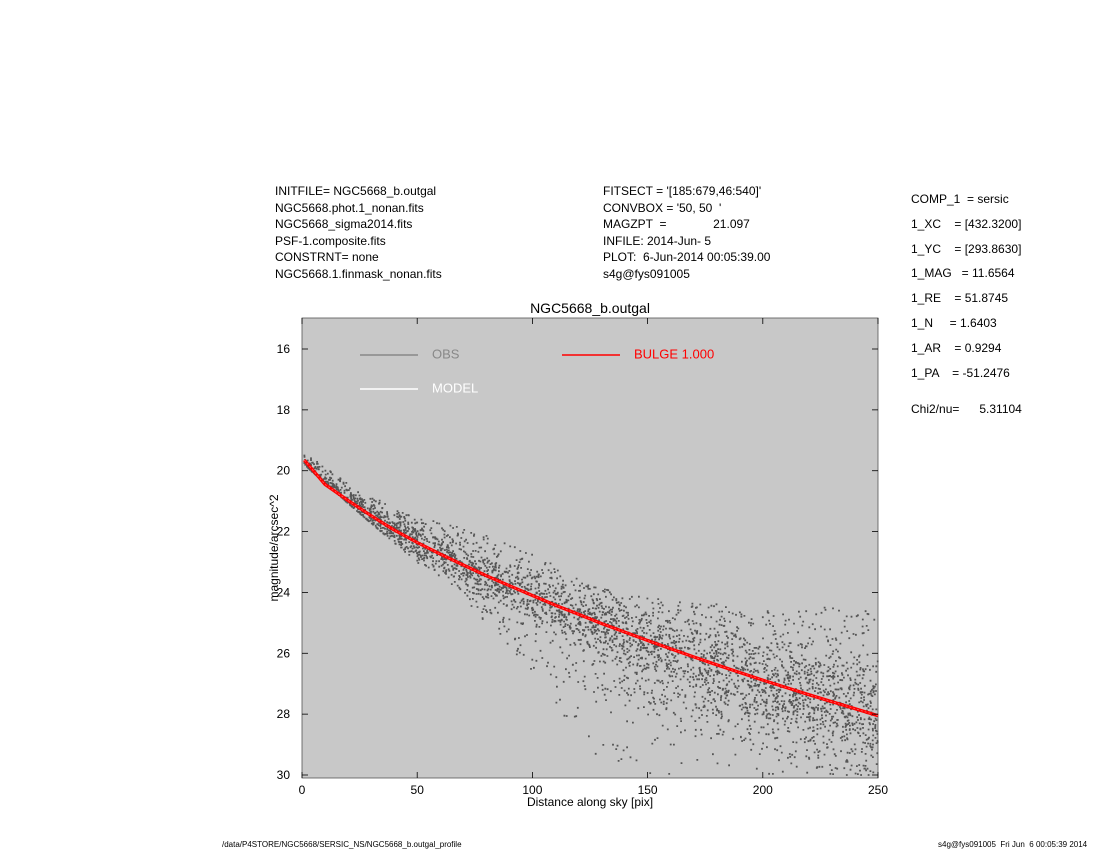 Image resolution: width=1100 pixels, height=850 pixels. I want to click on chi2-value: Chi2/nu= 5.31104, so click(966, 409).